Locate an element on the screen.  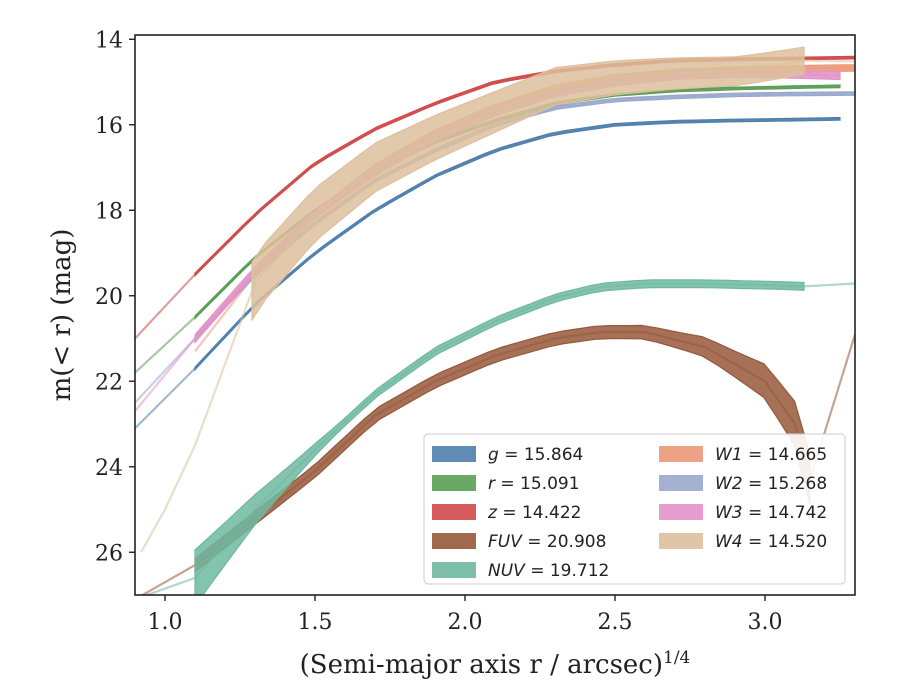
legend-label-w4: W4 = 14.520 is located at coordinates (771, 542).